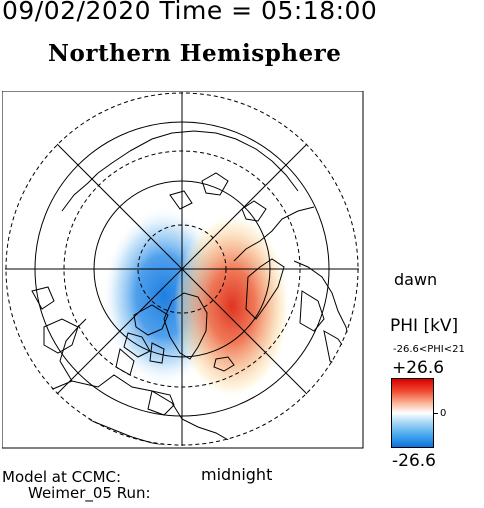 Image resolution: width=484 pixels, height=508 pixels. Describe the element at coordinates (443, 413) in the screenshot. I see `colorbar-zero-label: 0` at that location.